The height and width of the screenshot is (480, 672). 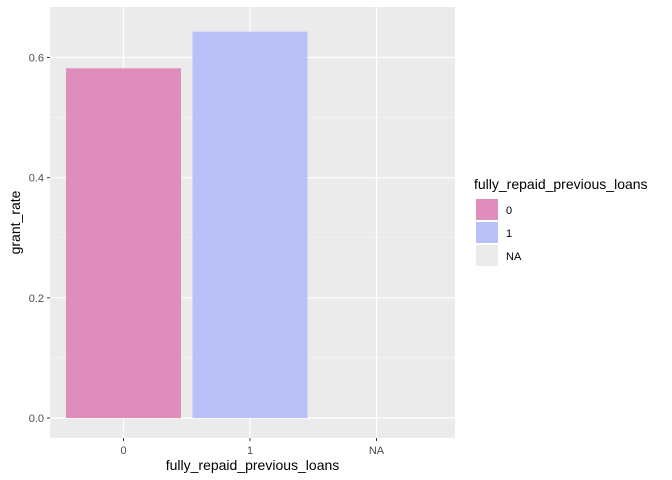 I want to click on x-tick-label: 1, so click(x=250, y=451).